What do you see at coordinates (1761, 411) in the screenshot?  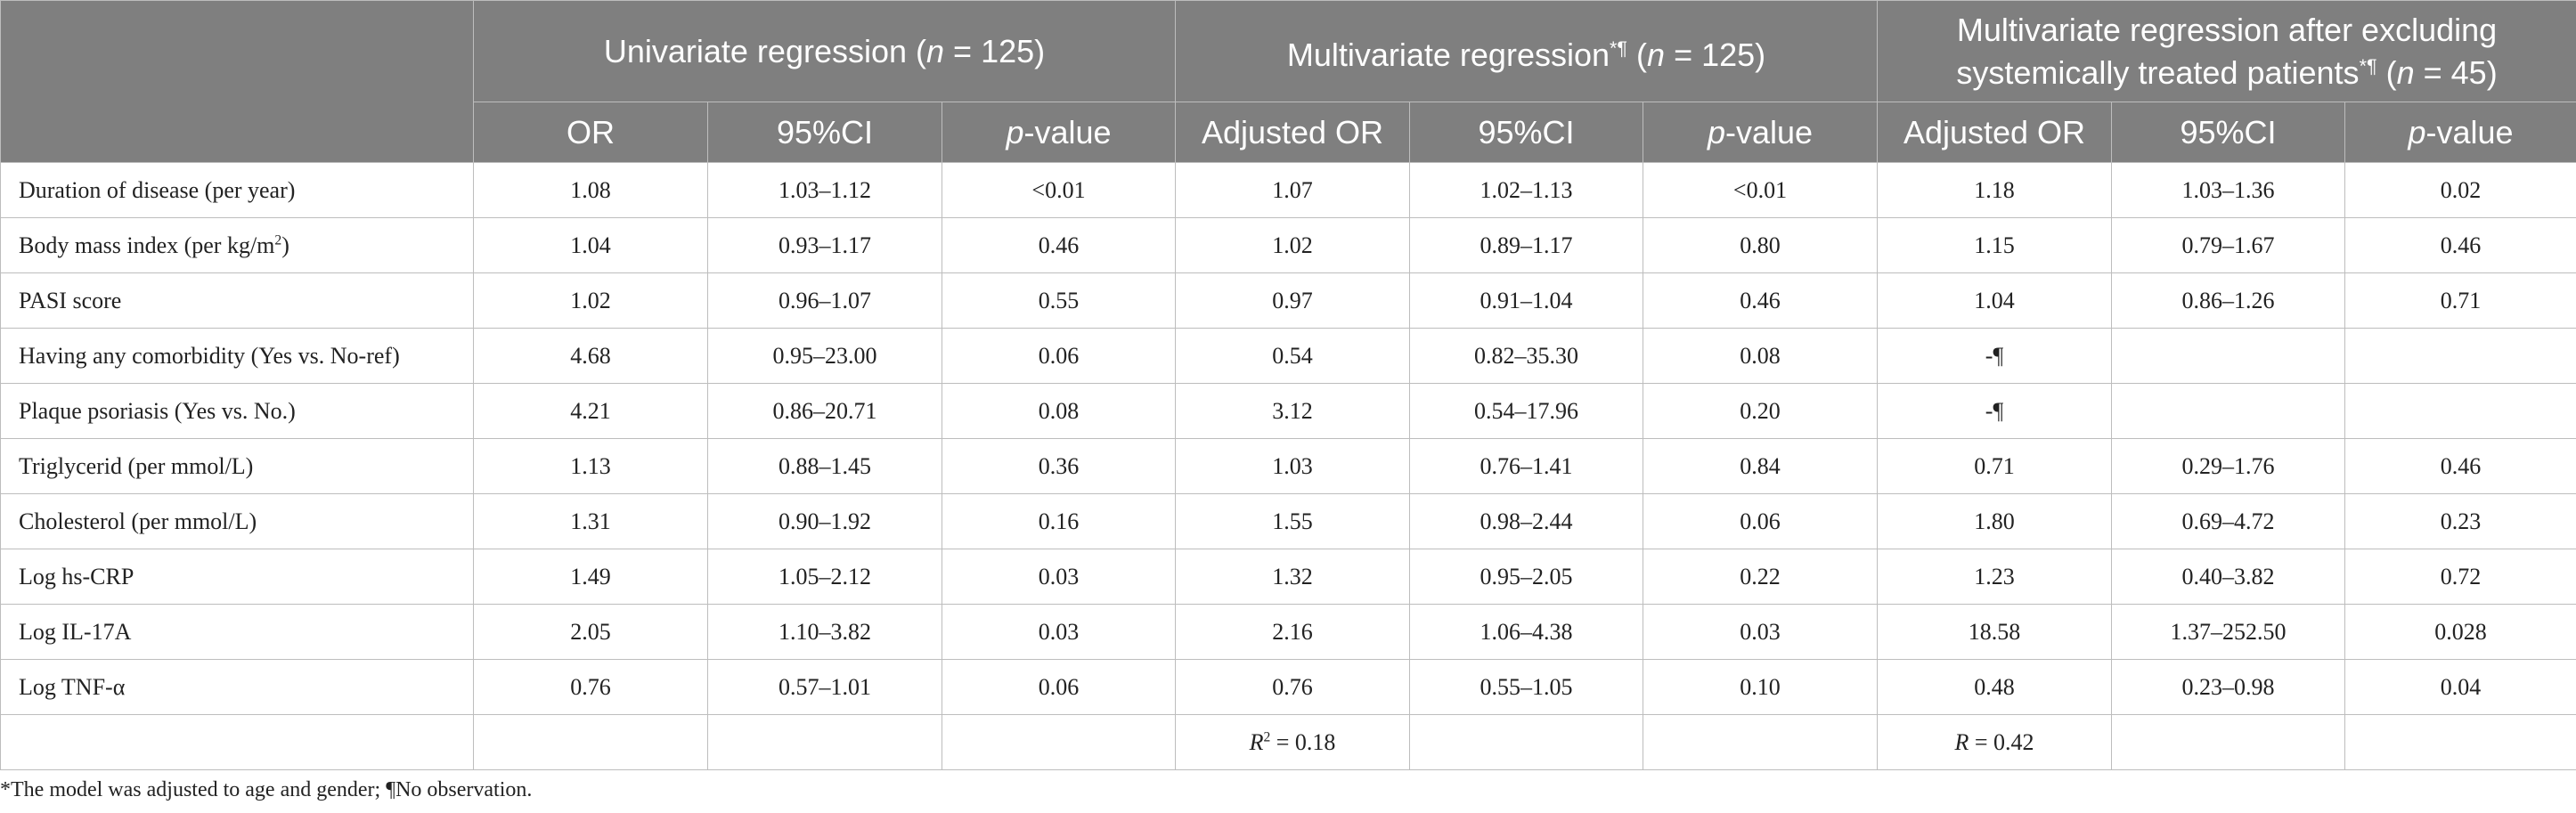 I see `table-cell: 0.20` at bounding box center [1761, 411].